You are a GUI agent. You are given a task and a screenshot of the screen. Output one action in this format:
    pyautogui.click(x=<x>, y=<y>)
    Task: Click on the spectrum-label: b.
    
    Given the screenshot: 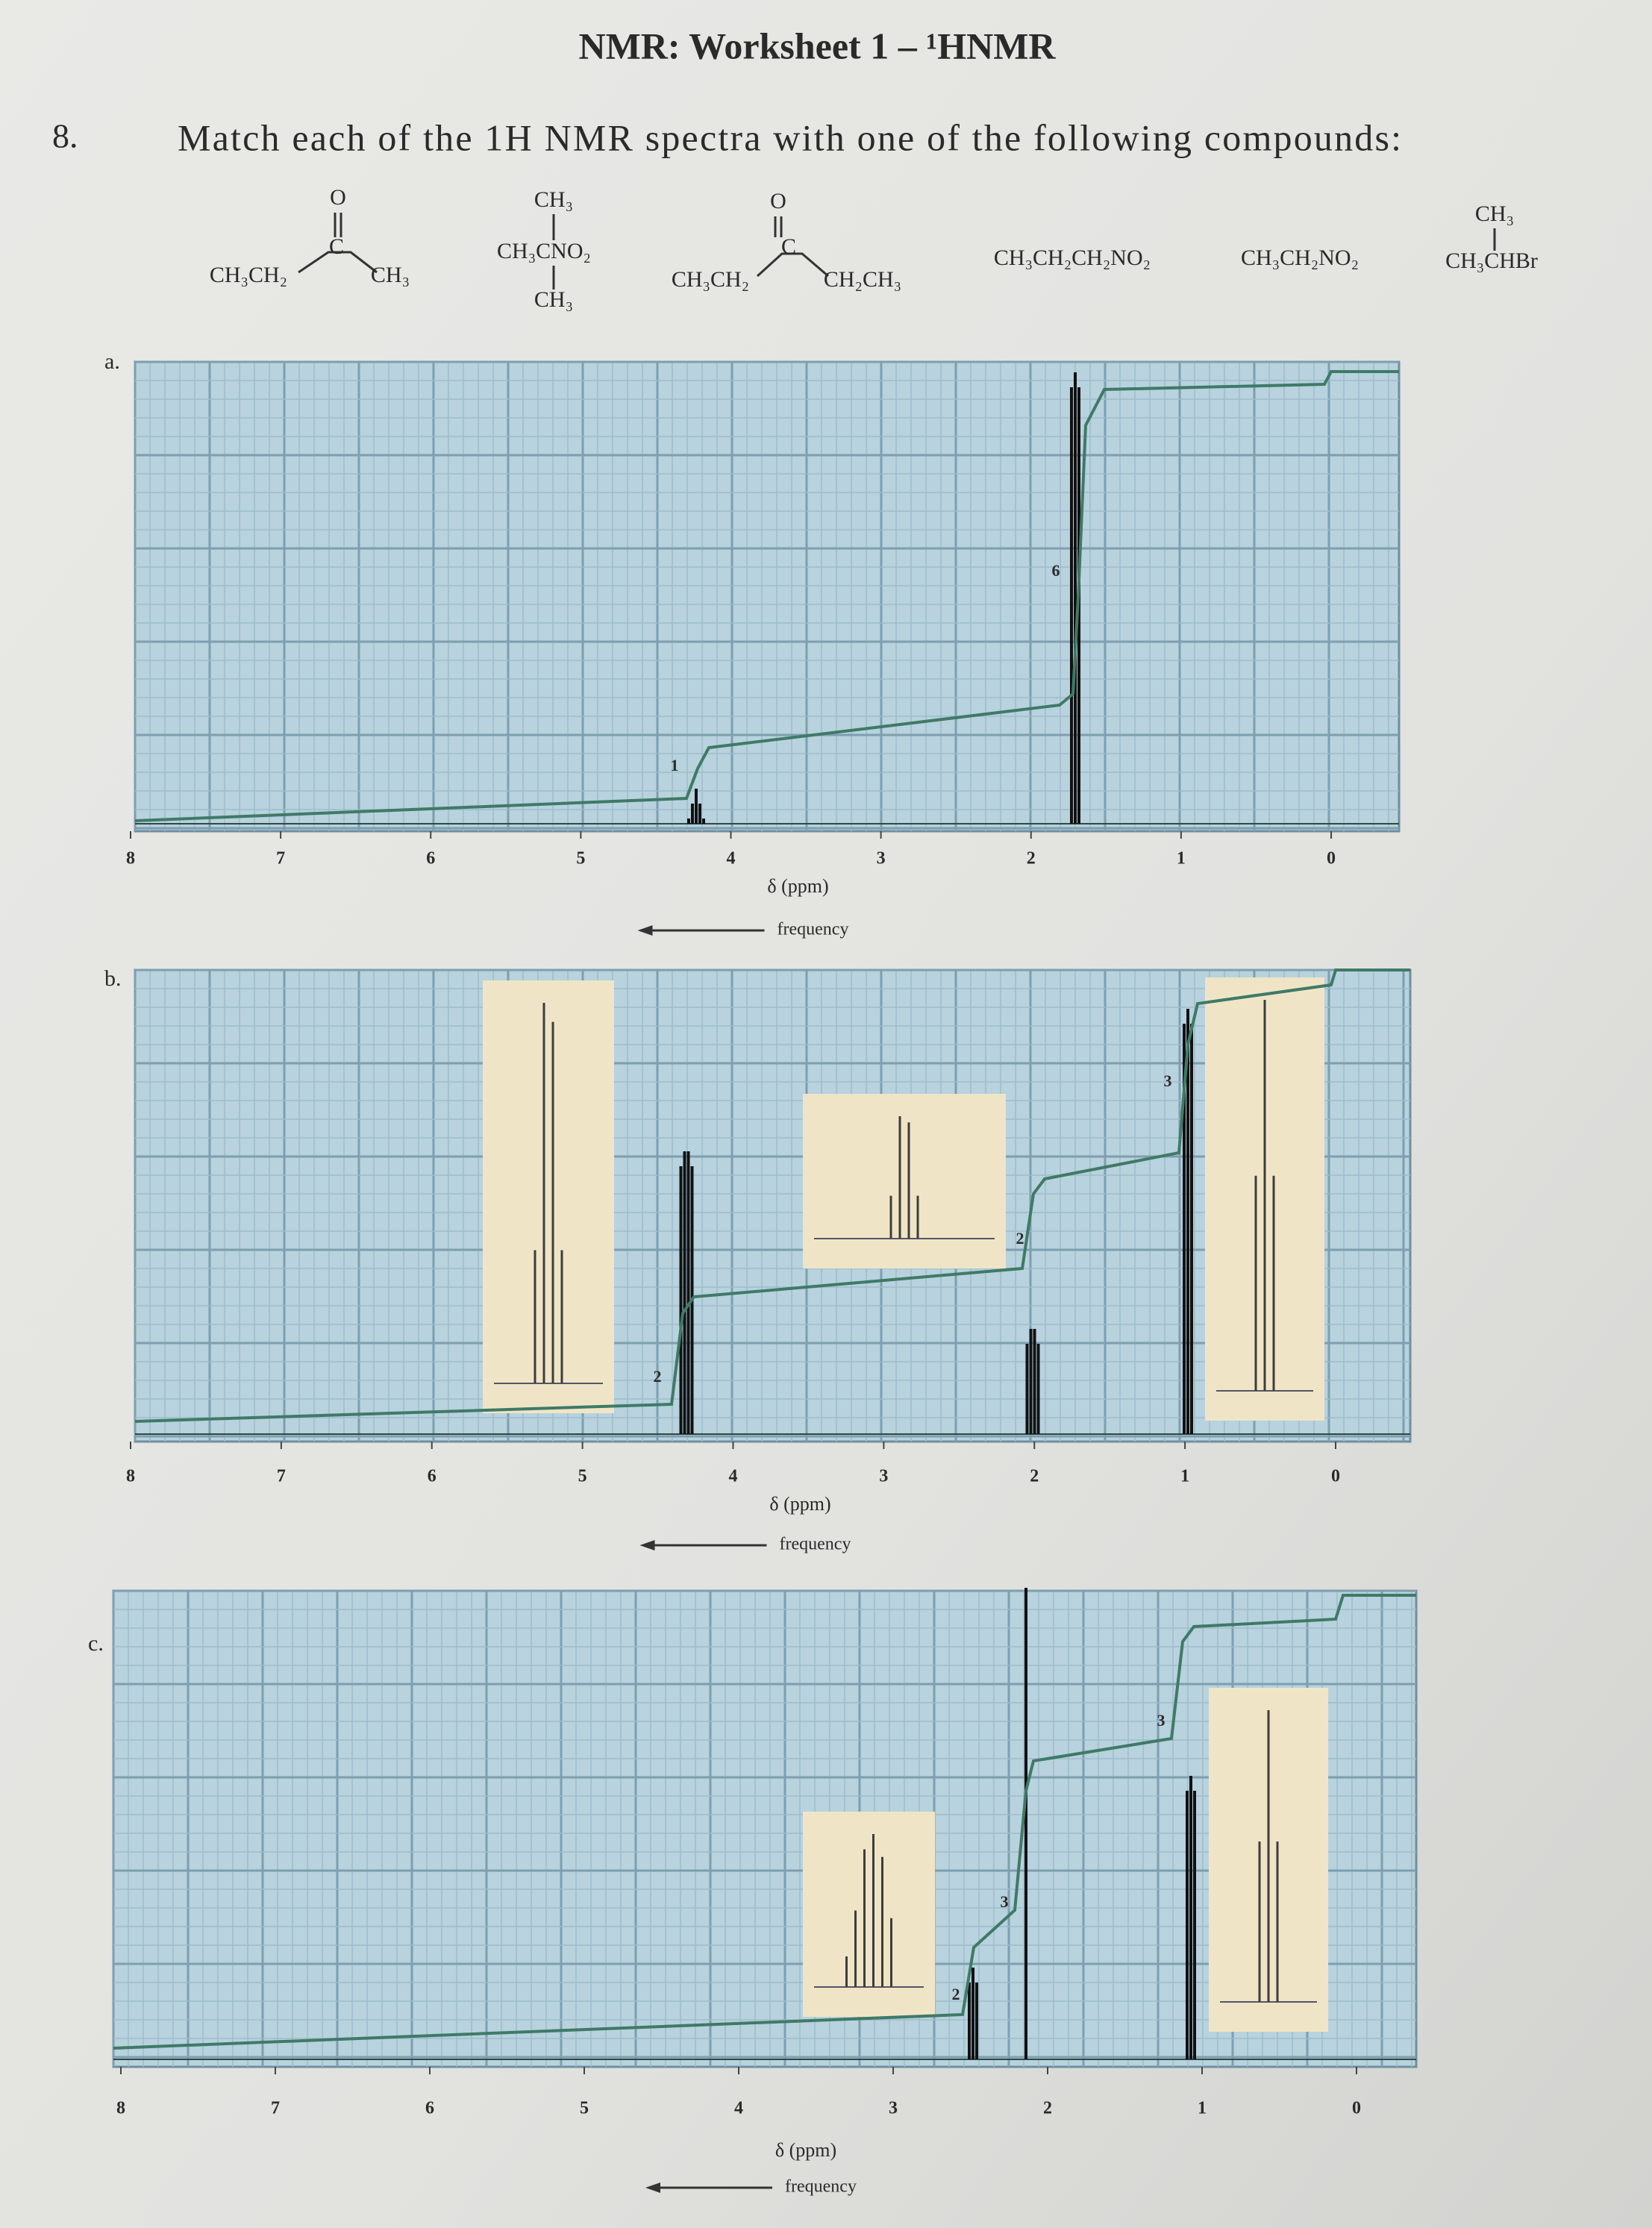 What is the action you would take?
    pyautogui.click(x=113, y=978)
    